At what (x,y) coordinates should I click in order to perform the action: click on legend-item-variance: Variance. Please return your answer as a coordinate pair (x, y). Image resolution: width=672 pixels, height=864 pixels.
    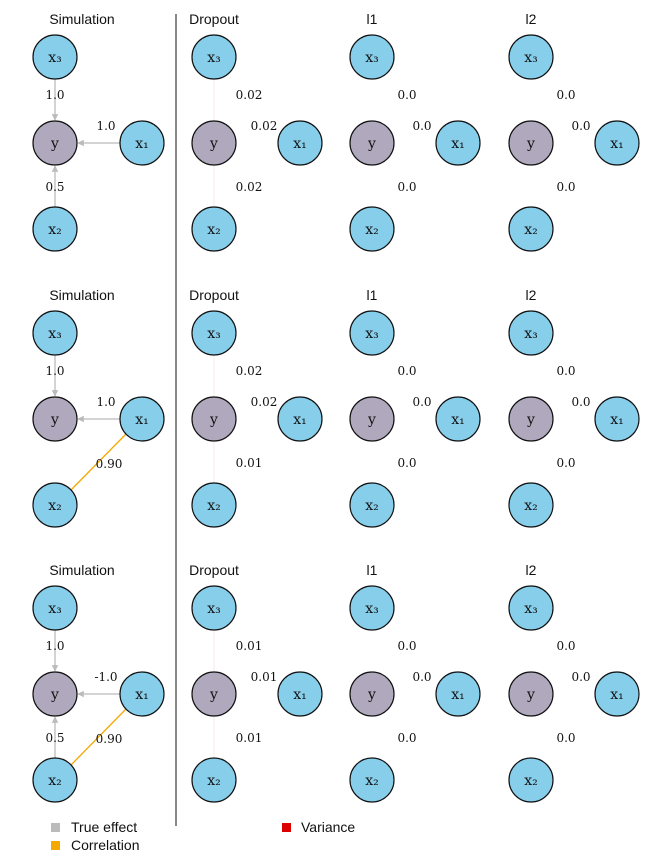
    Looking at the image, I should click on (318, 827).